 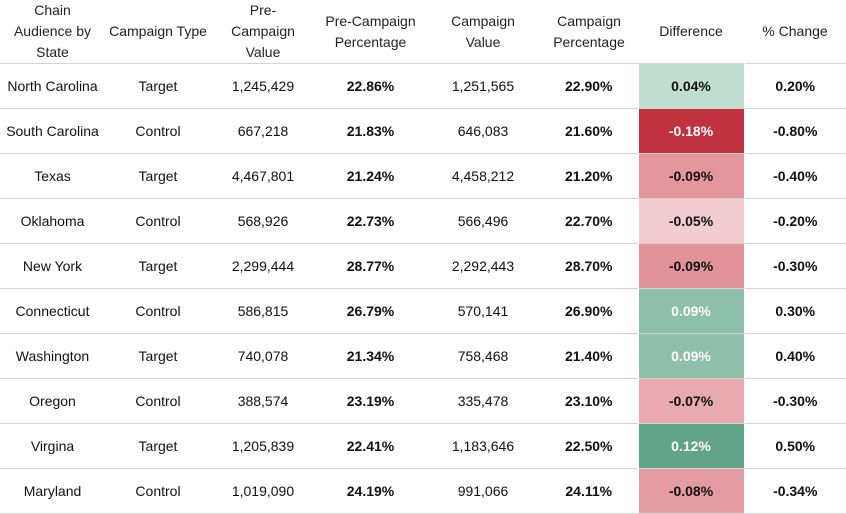 I want to click on pre-campaign-value-cell: 2,299,444, so click(x=263, y=266).